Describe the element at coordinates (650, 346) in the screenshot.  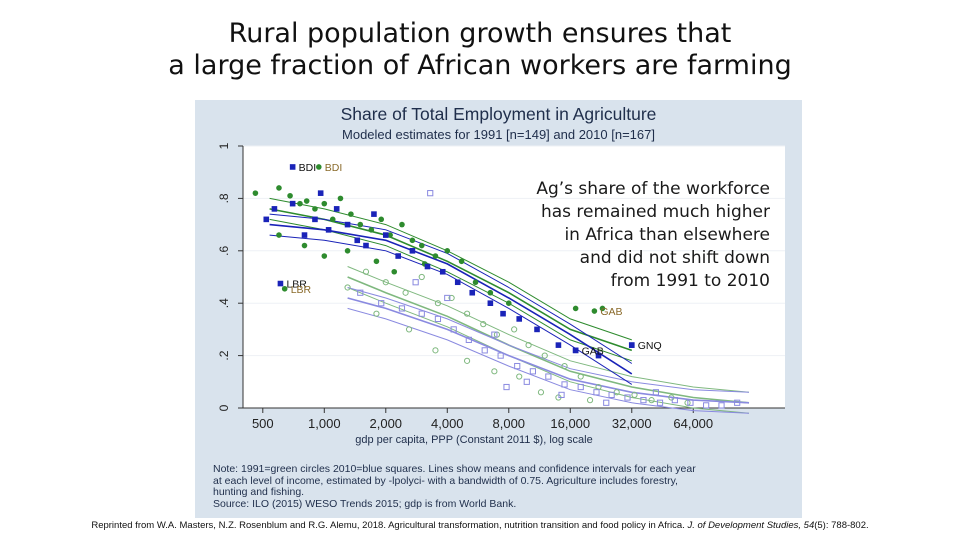
I see `annotation-label: GNQ` at that location.